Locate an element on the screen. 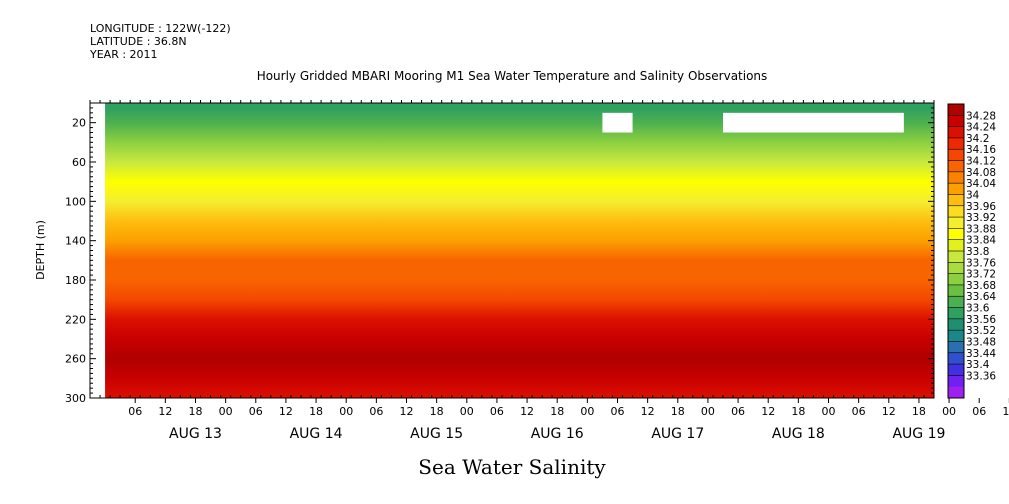 The width and height of the screenshot is (1009, 504). colorbar-label: 34.28 is located at coordinates (981, 116).